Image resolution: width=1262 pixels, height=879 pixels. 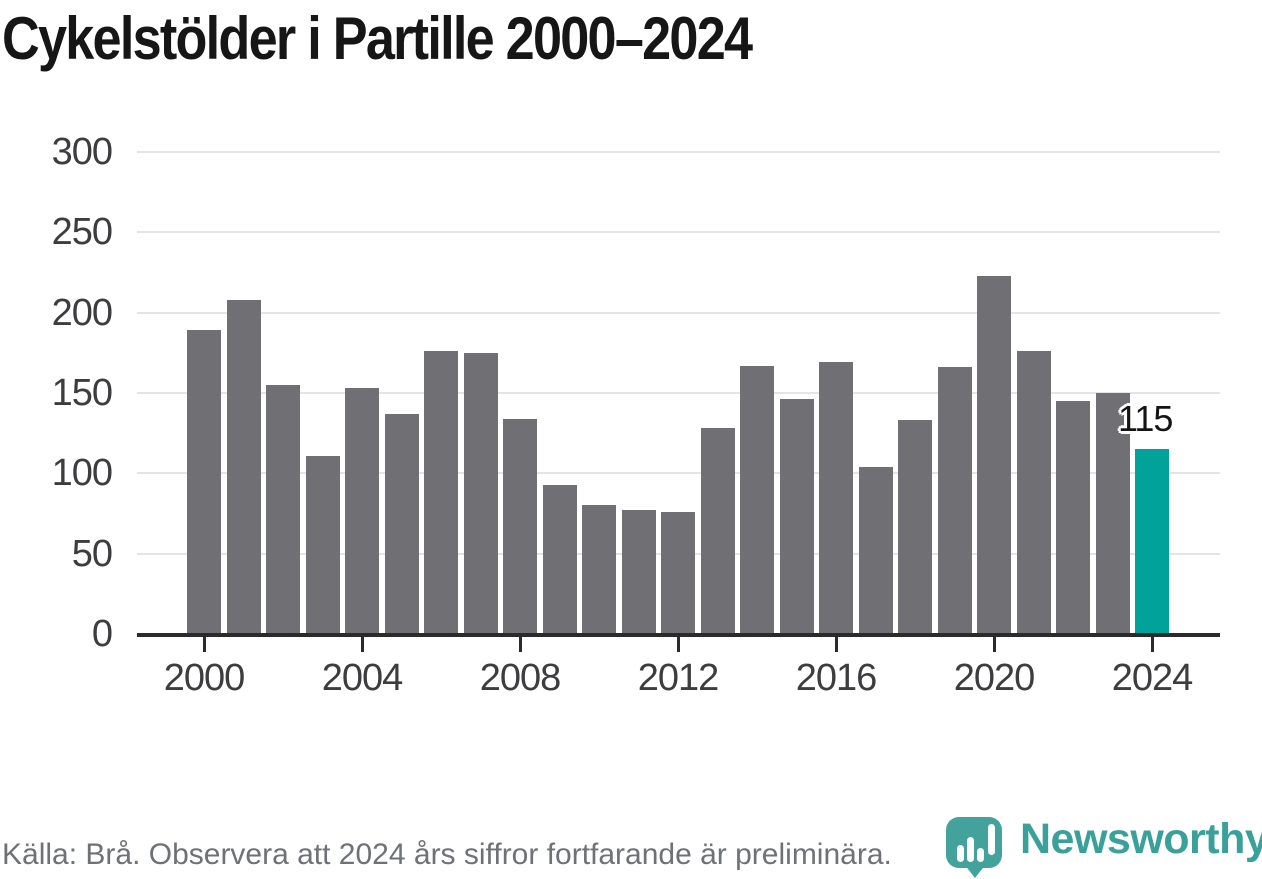 I want to click on highlight-value-label: 115, so click(x=1145, y=418).